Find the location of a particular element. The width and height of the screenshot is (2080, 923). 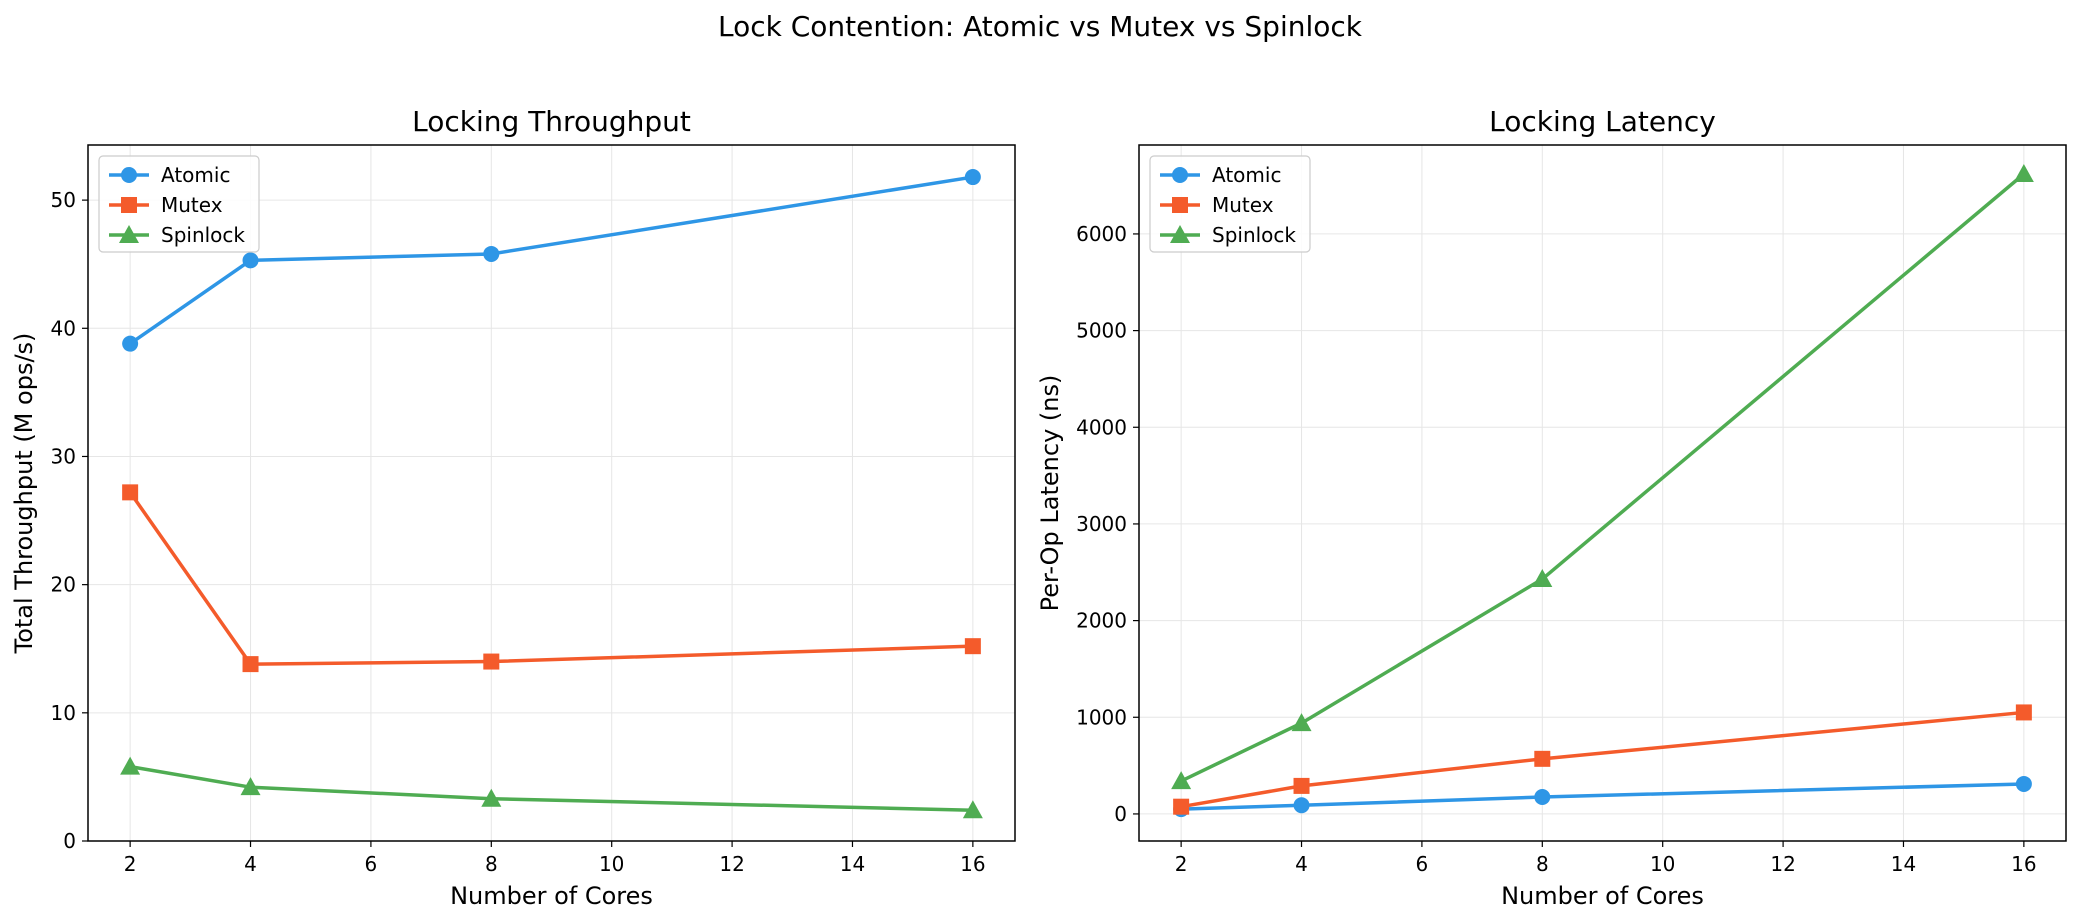

throughput-atomic-line is located at coordinates (551, 260).